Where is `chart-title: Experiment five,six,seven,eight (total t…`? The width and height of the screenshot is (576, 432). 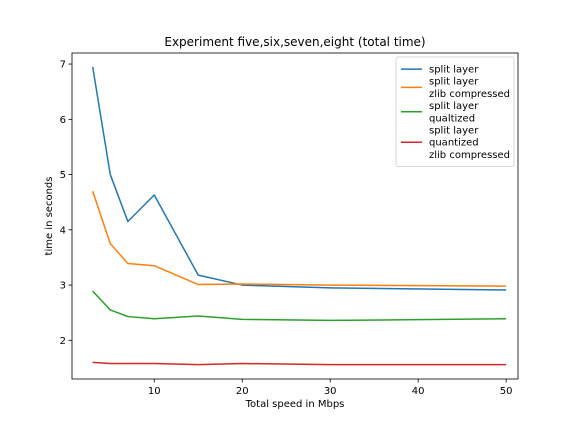 chart-title: Experiment five,six,seven,eight (total t… is located at coordinates (294, 42).